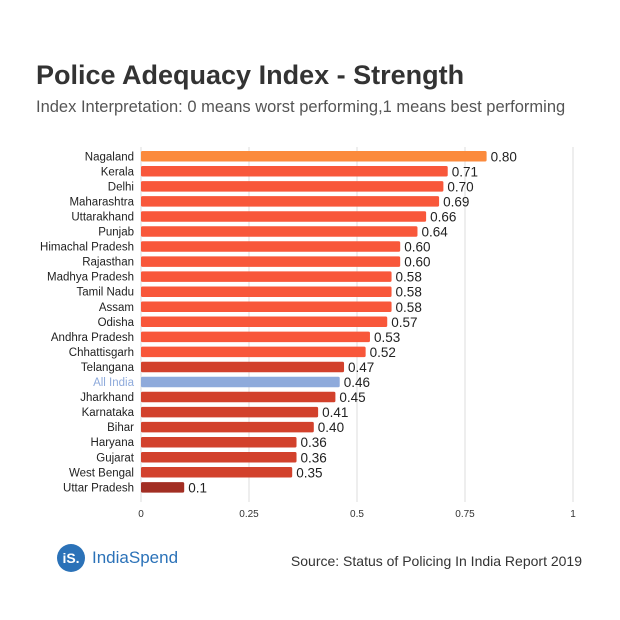 The width and height of the screenshot is (620, 620). I want to click on category-label: Andhra Pradesh, so click(92, 338).